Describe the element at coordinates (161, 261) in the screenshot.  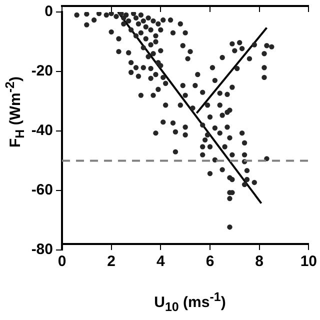
I see `x-tick-label: 4` at that location.